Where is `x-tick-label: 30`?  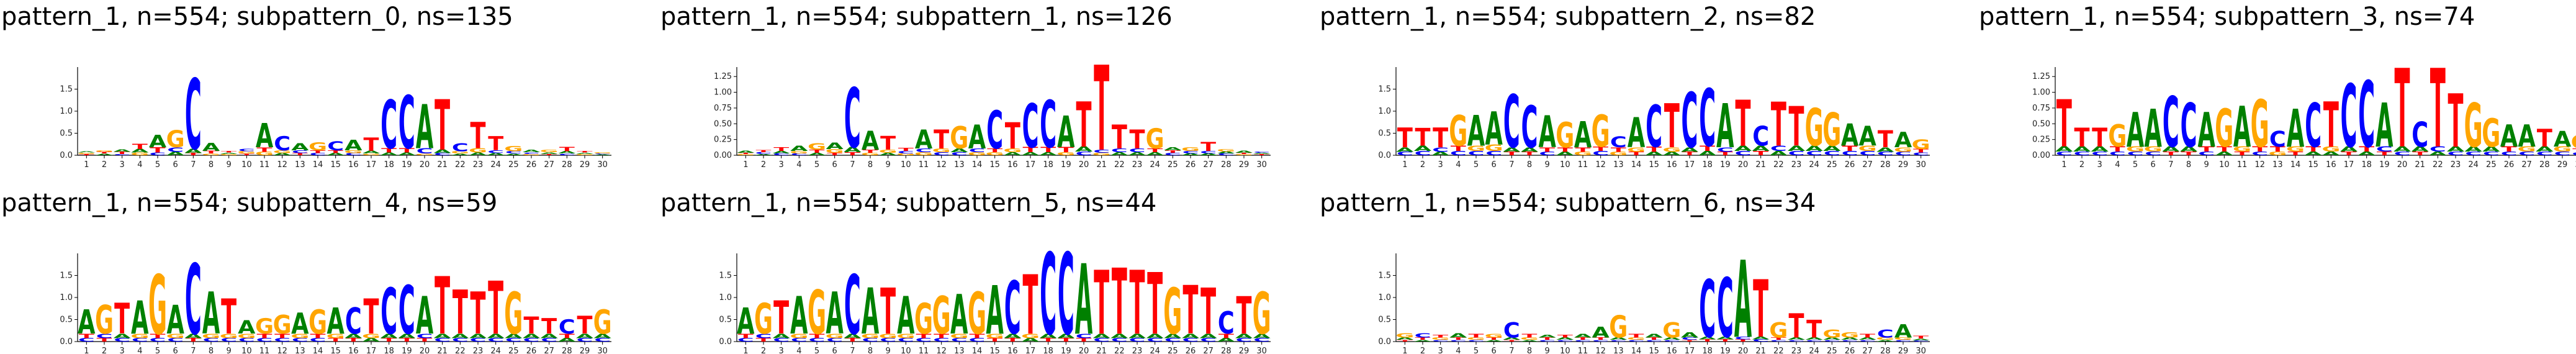 x-tick-label: 30 is located at coordinates (602, 165).